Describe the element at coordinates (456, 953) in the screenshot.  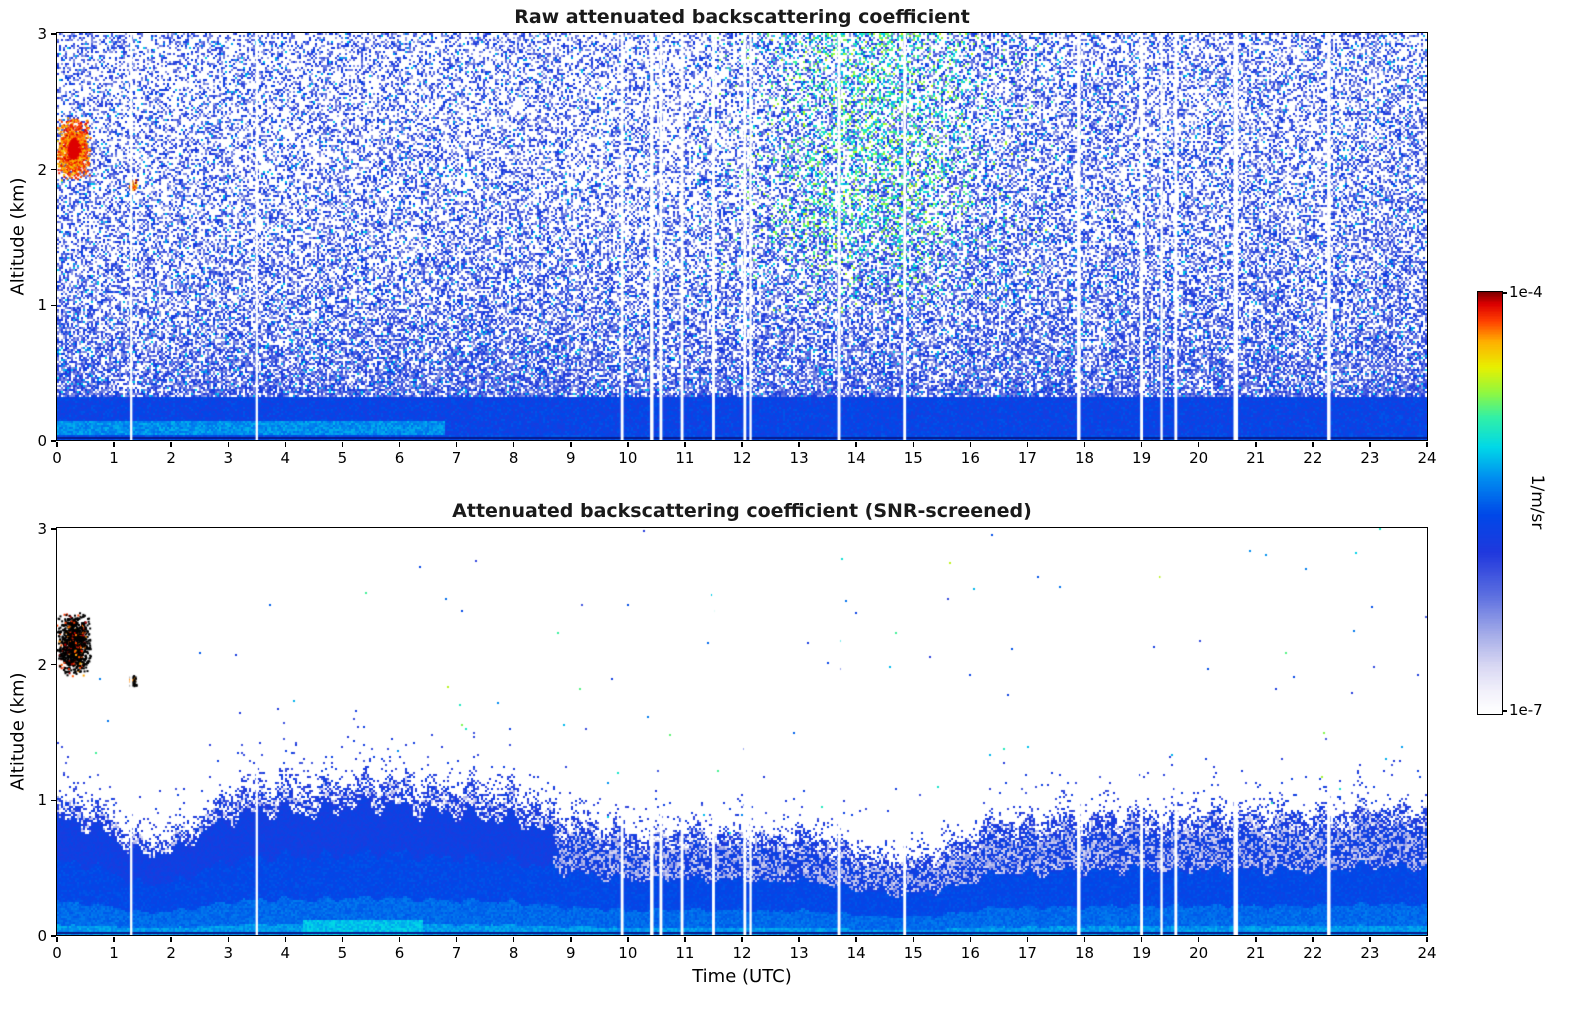
I see `x-tick-label: 7` at that location.